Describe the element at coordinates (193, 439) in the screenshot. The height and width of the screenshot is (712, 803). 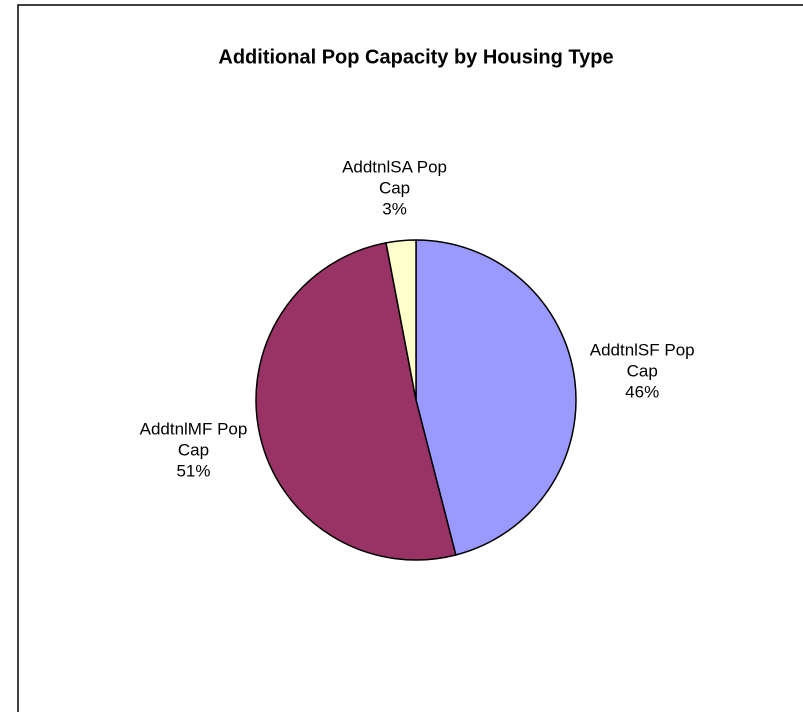
I see `slice-category: AddtnlMF Pop Cap` at that location.